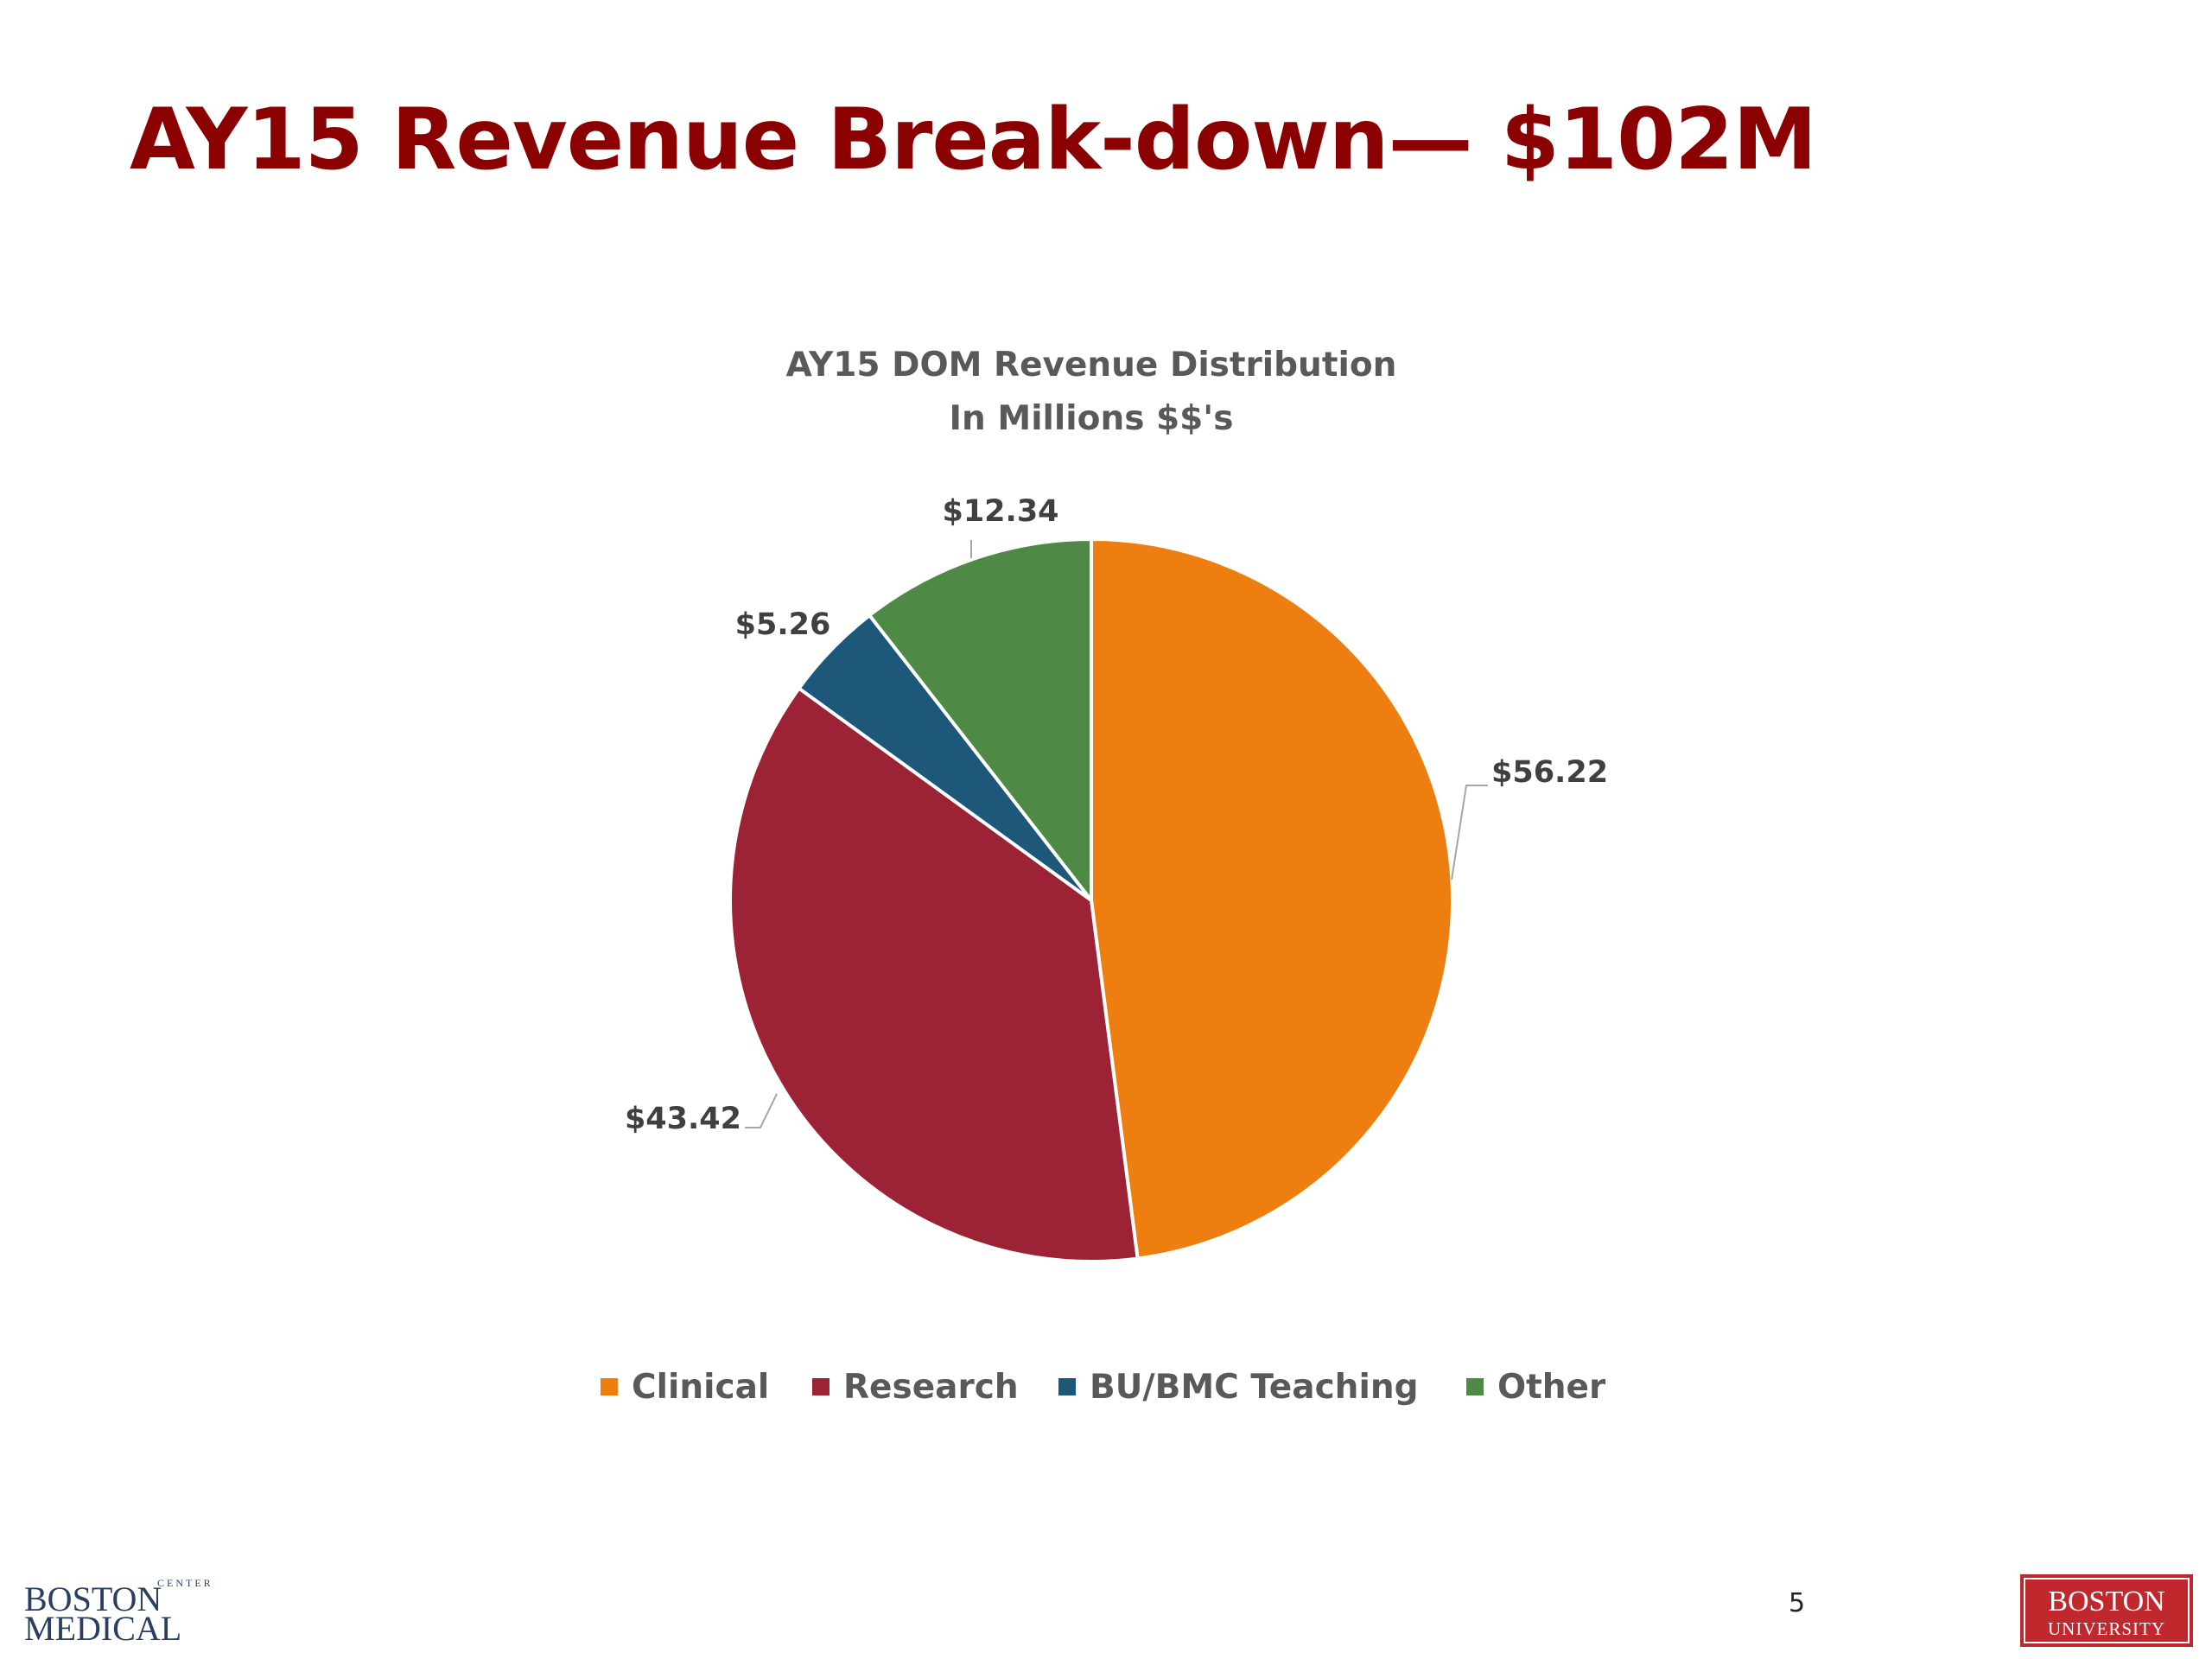  Describe the element at coordinates (783, 624) in the screenshot. I see `data-label: $5.26` at that location.